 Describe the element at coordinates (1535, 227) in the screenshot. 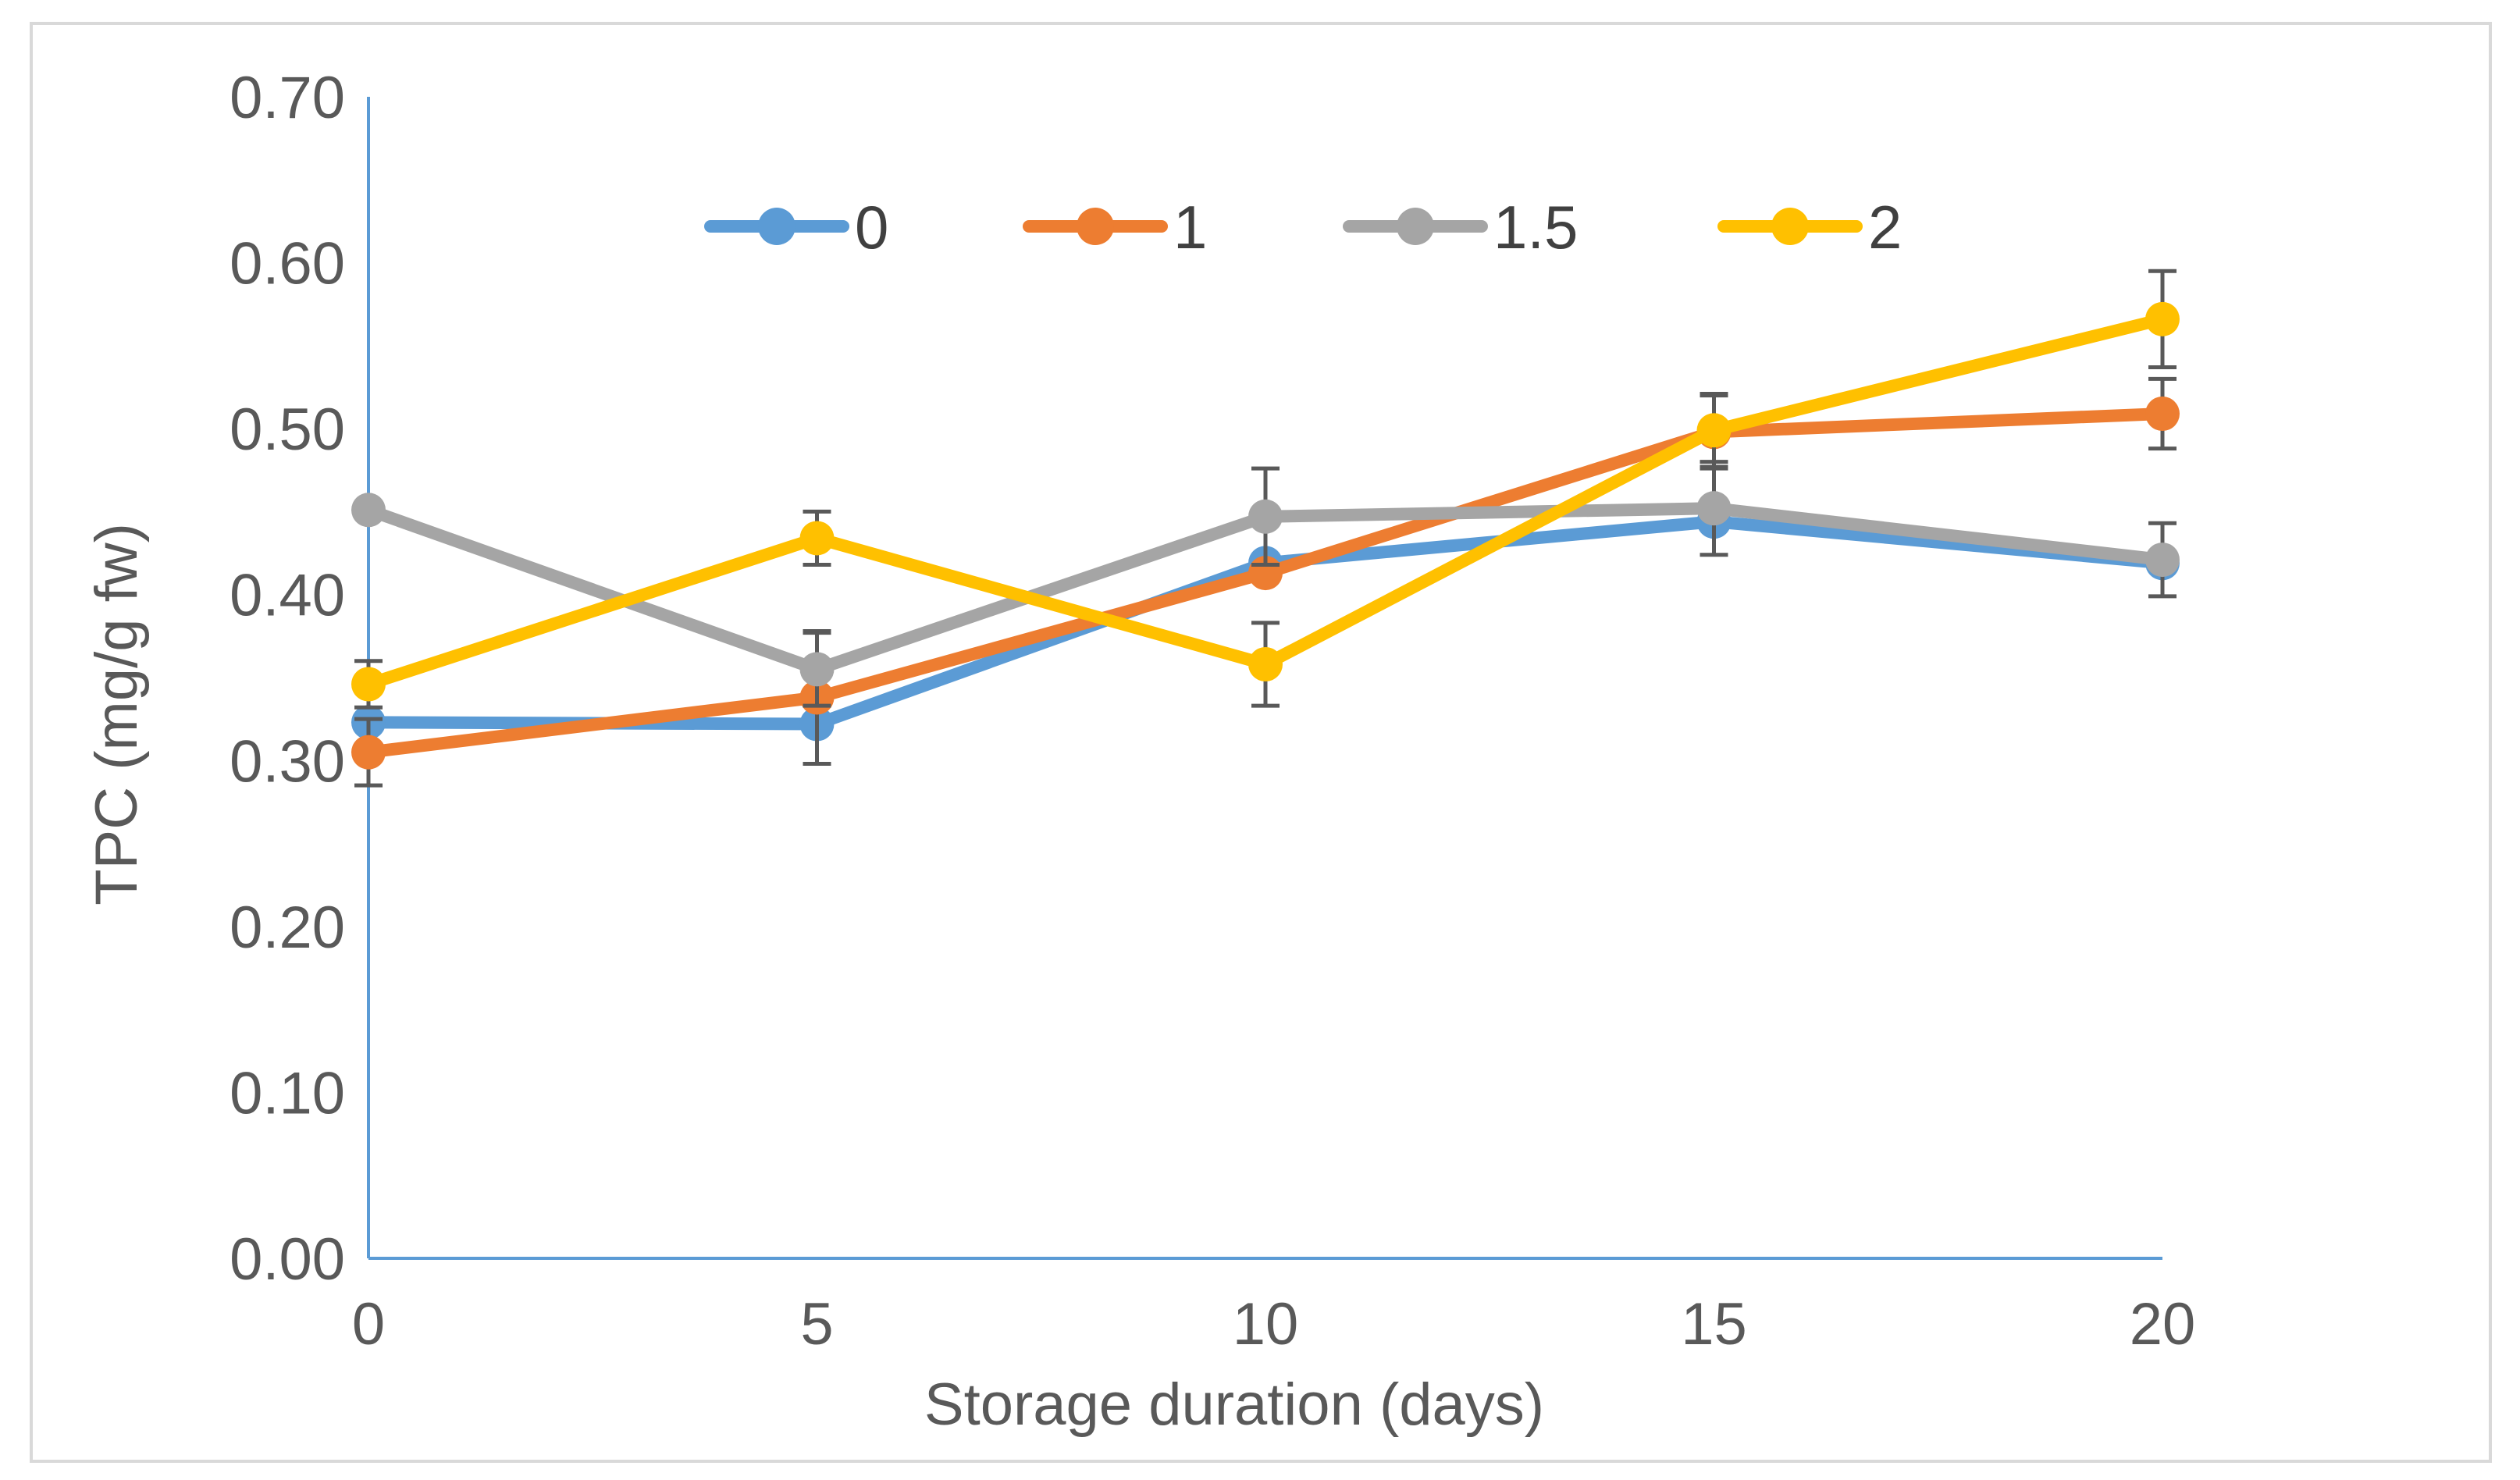

I see `legend-label: 1.5` at that location.